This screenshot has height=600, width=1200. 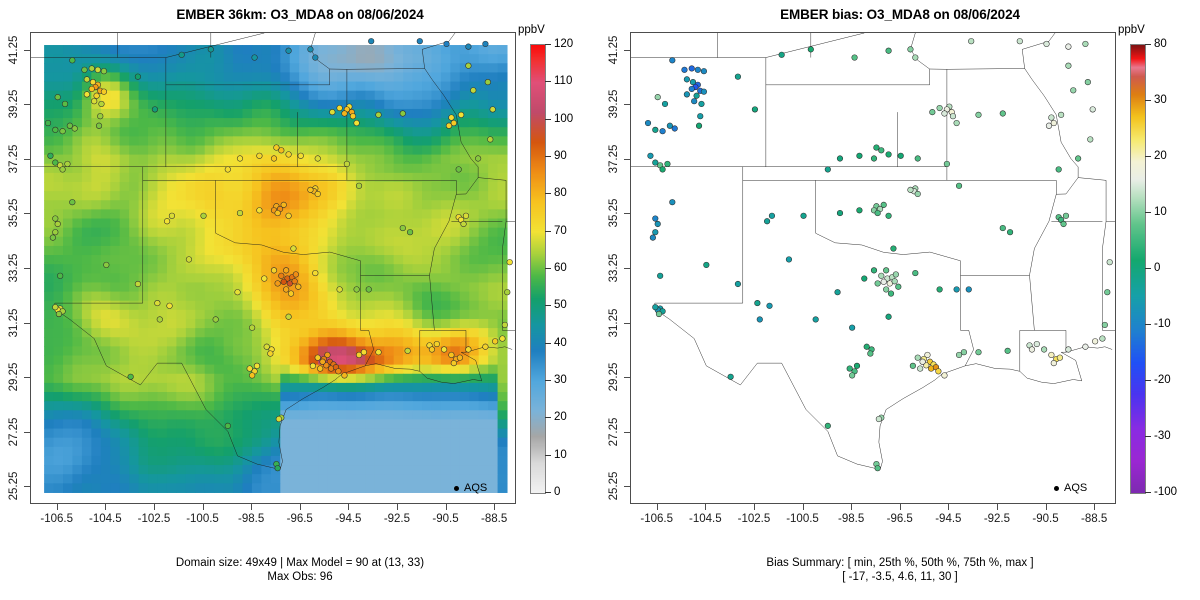 What do you see at coordinates (154, 519) in the screenshot?
I see `x-tick-label: -102.5` at bounding box center [154, 519].